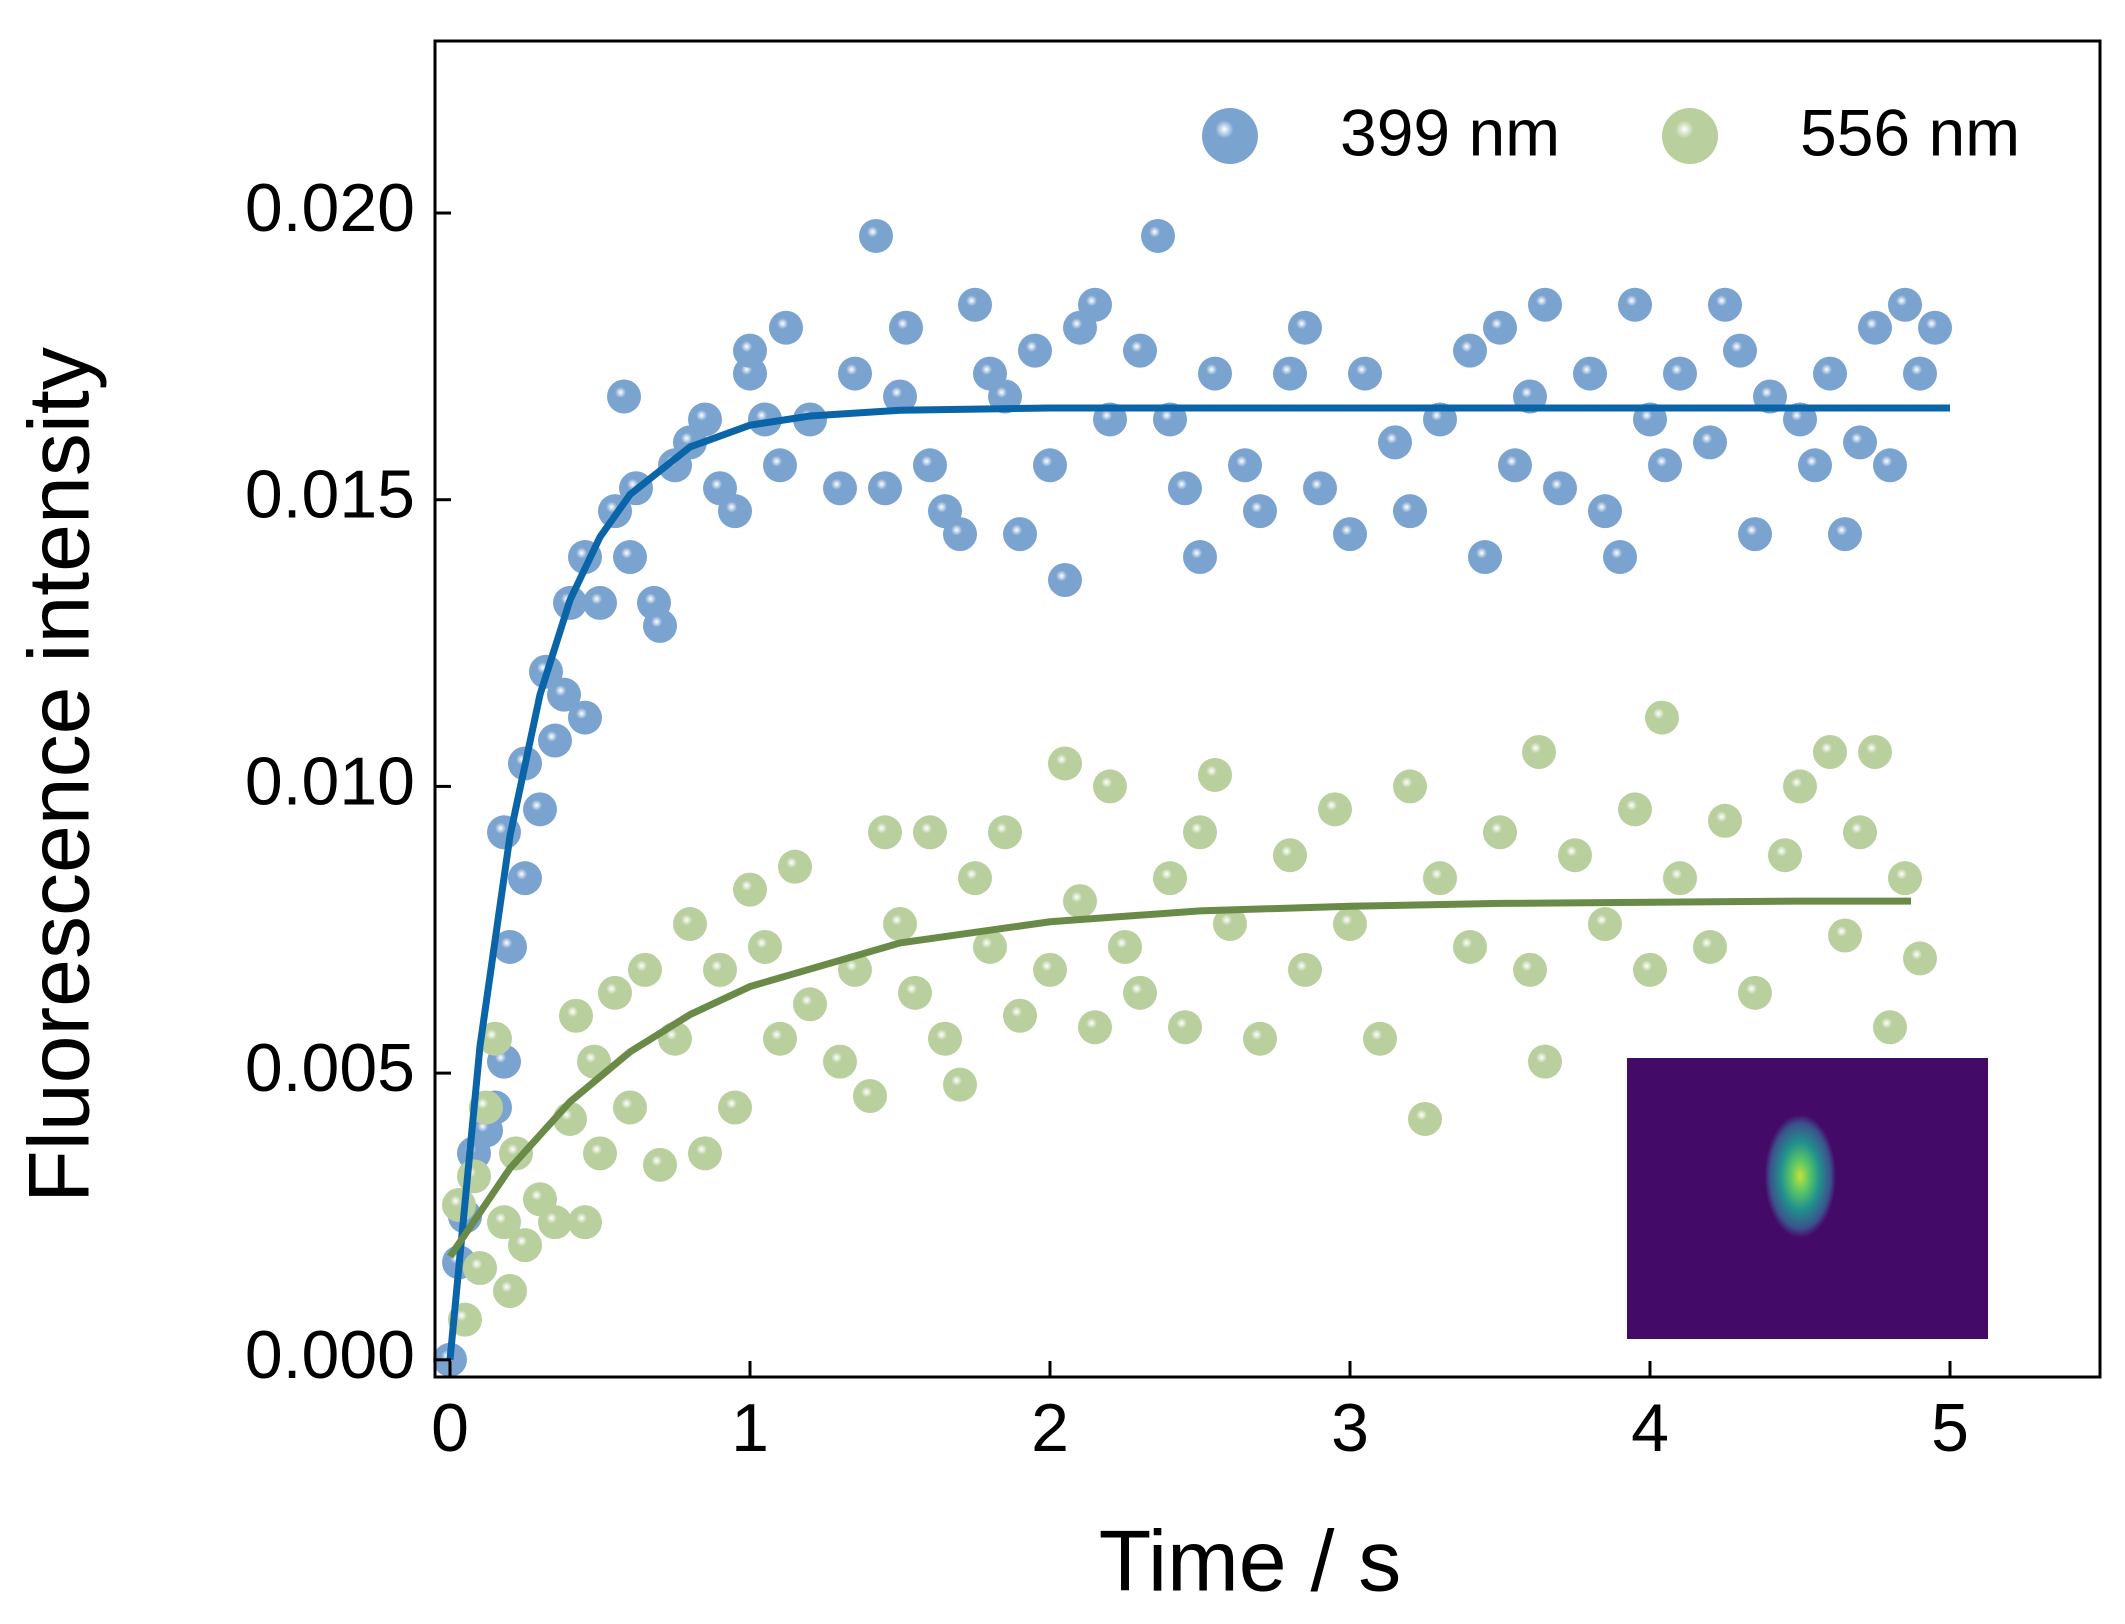  I want to click on x-tick-label: 2, so click(1050, 1428).